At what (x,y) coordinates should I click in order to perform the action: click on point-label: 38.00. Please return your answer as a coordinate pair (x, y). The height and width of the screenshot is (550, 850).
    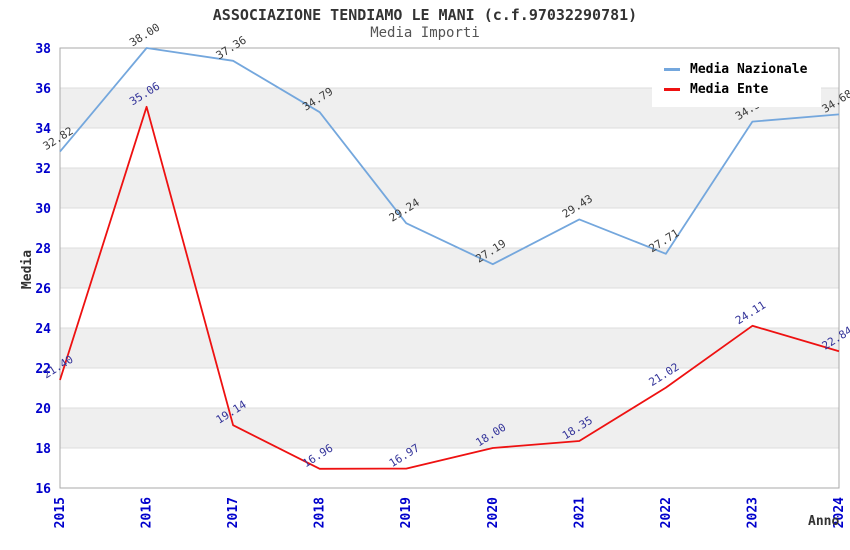
    Looking at the image, I should click on (144, 35).